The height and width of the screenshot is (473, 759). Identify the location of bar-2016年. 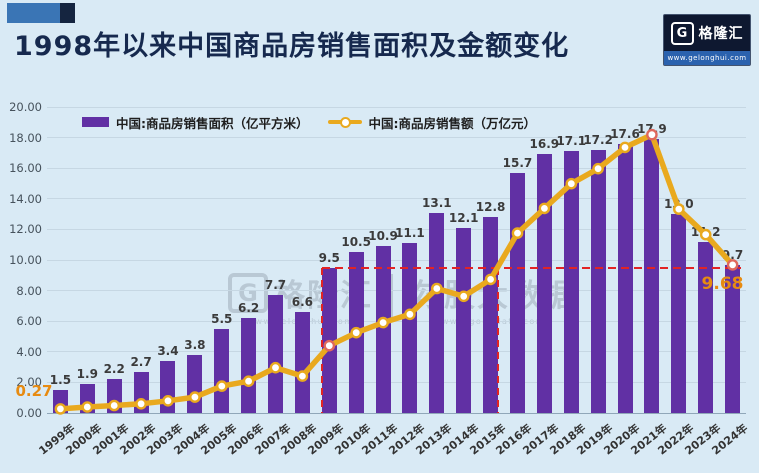
(517, 292).